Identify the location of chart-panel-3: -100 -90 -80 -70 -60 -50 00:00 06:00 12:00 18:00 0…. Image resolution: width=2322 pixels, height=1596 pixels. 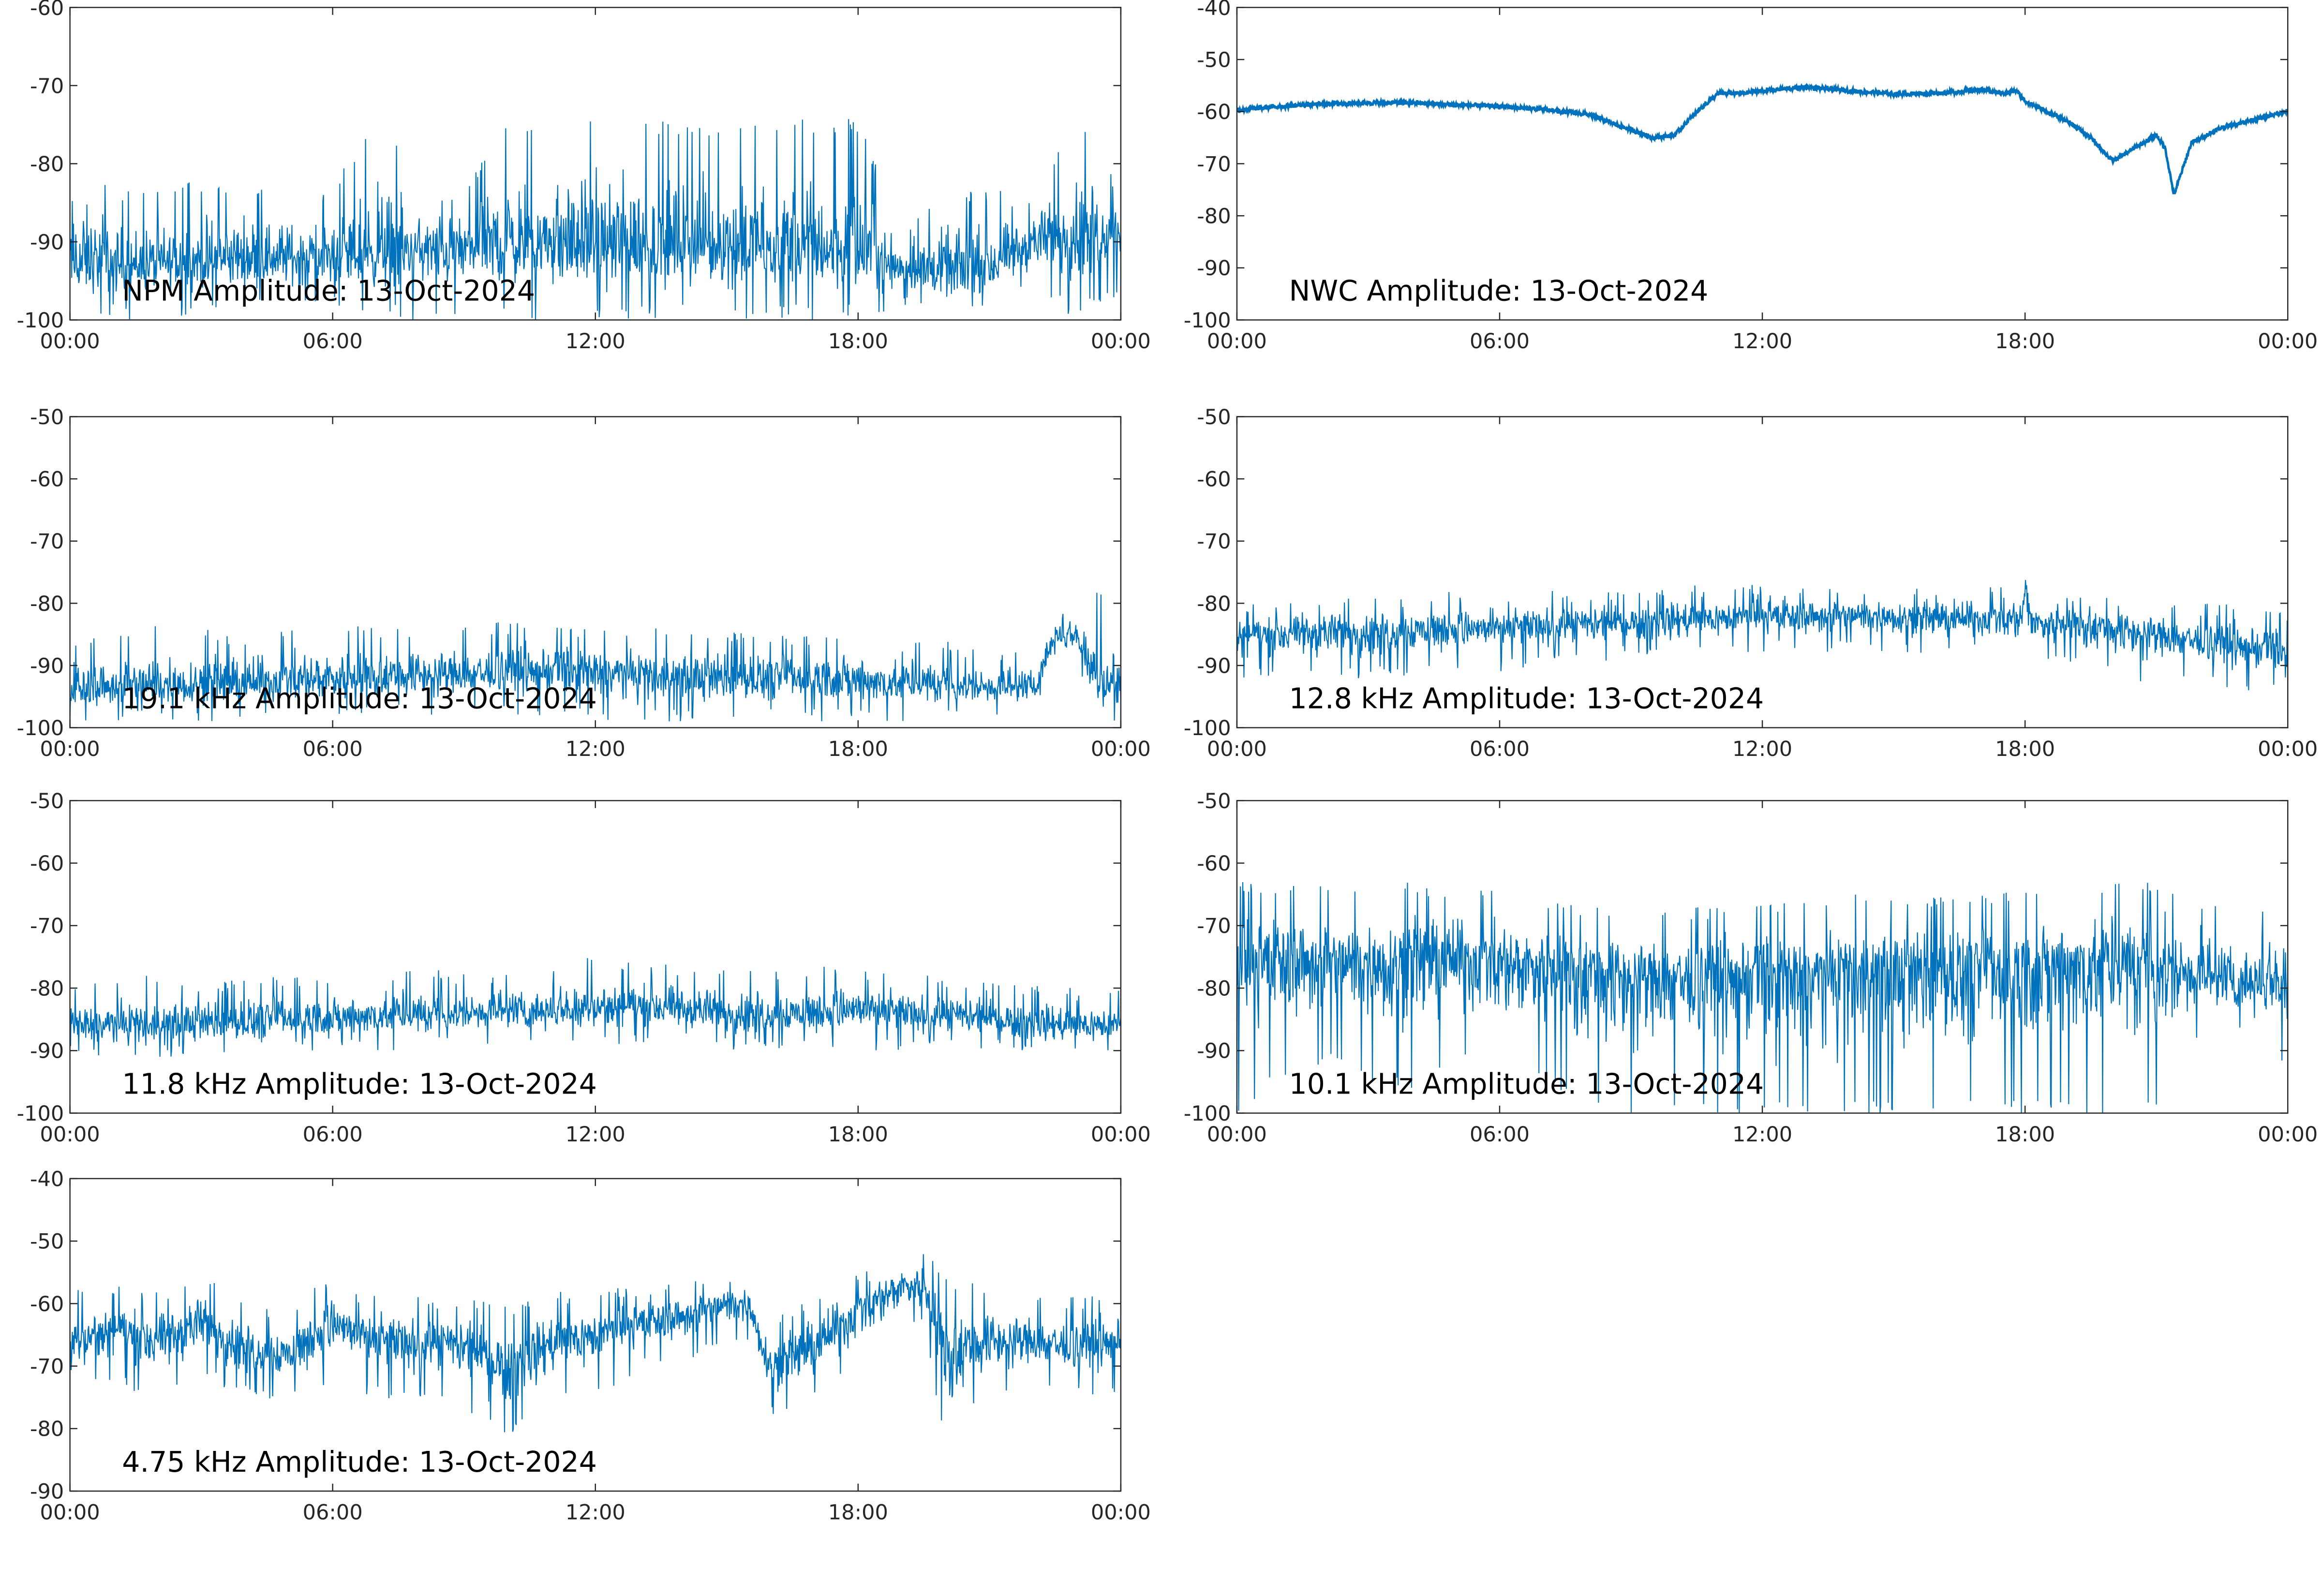
(1751, 583).